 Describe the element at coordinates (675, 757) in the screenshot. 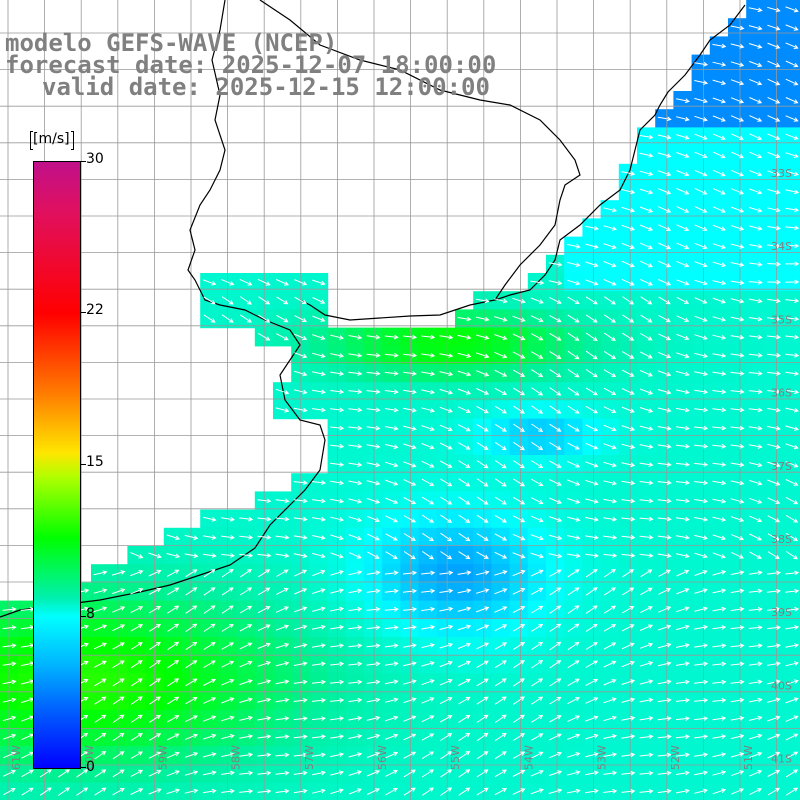

I see `longitude-label: 52W` at that location.